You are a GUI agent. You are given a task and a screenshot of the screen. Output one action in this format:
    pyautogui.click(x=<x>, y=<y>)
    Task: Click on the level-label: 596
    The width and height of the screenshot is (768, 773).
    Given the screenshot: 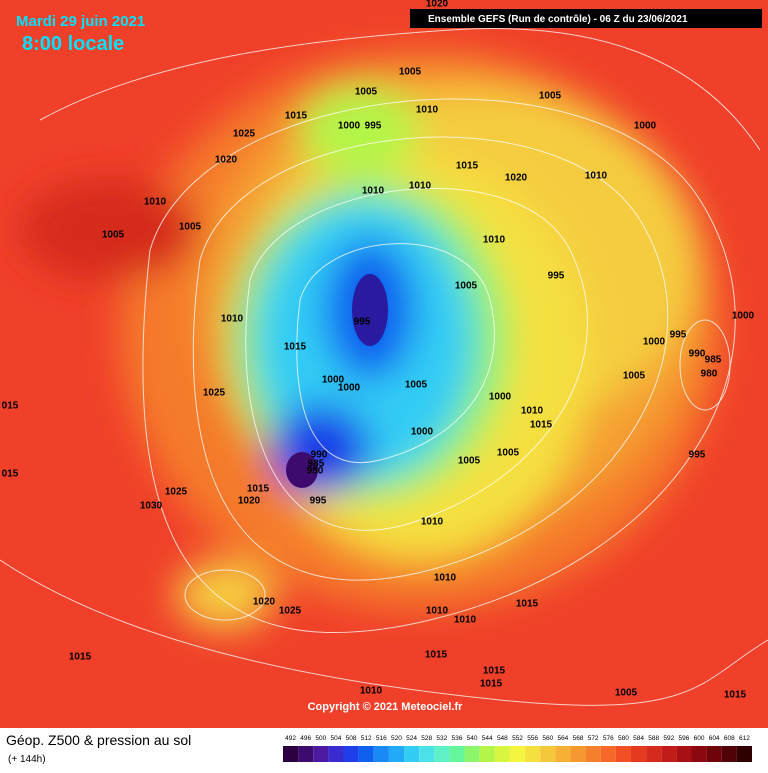 What is the action you would take?
    pyautogui.click(x=683, y=738)
    